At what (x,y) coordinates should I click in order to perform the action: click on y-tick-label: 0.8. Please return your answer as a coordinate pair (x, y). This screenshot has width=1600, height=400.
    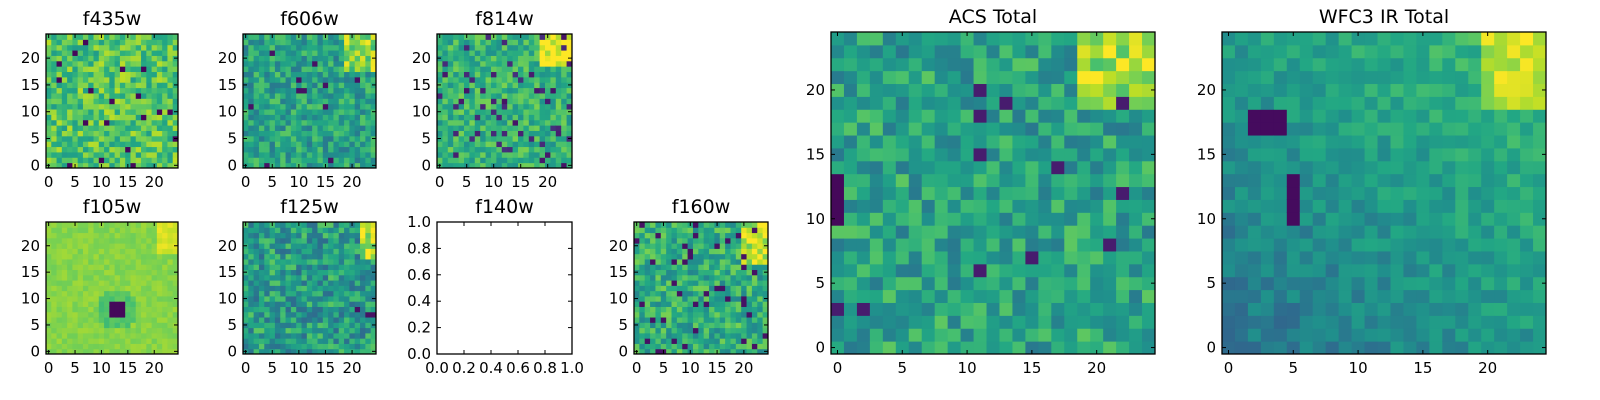
    Looking at the image, I should click on (419, 248).